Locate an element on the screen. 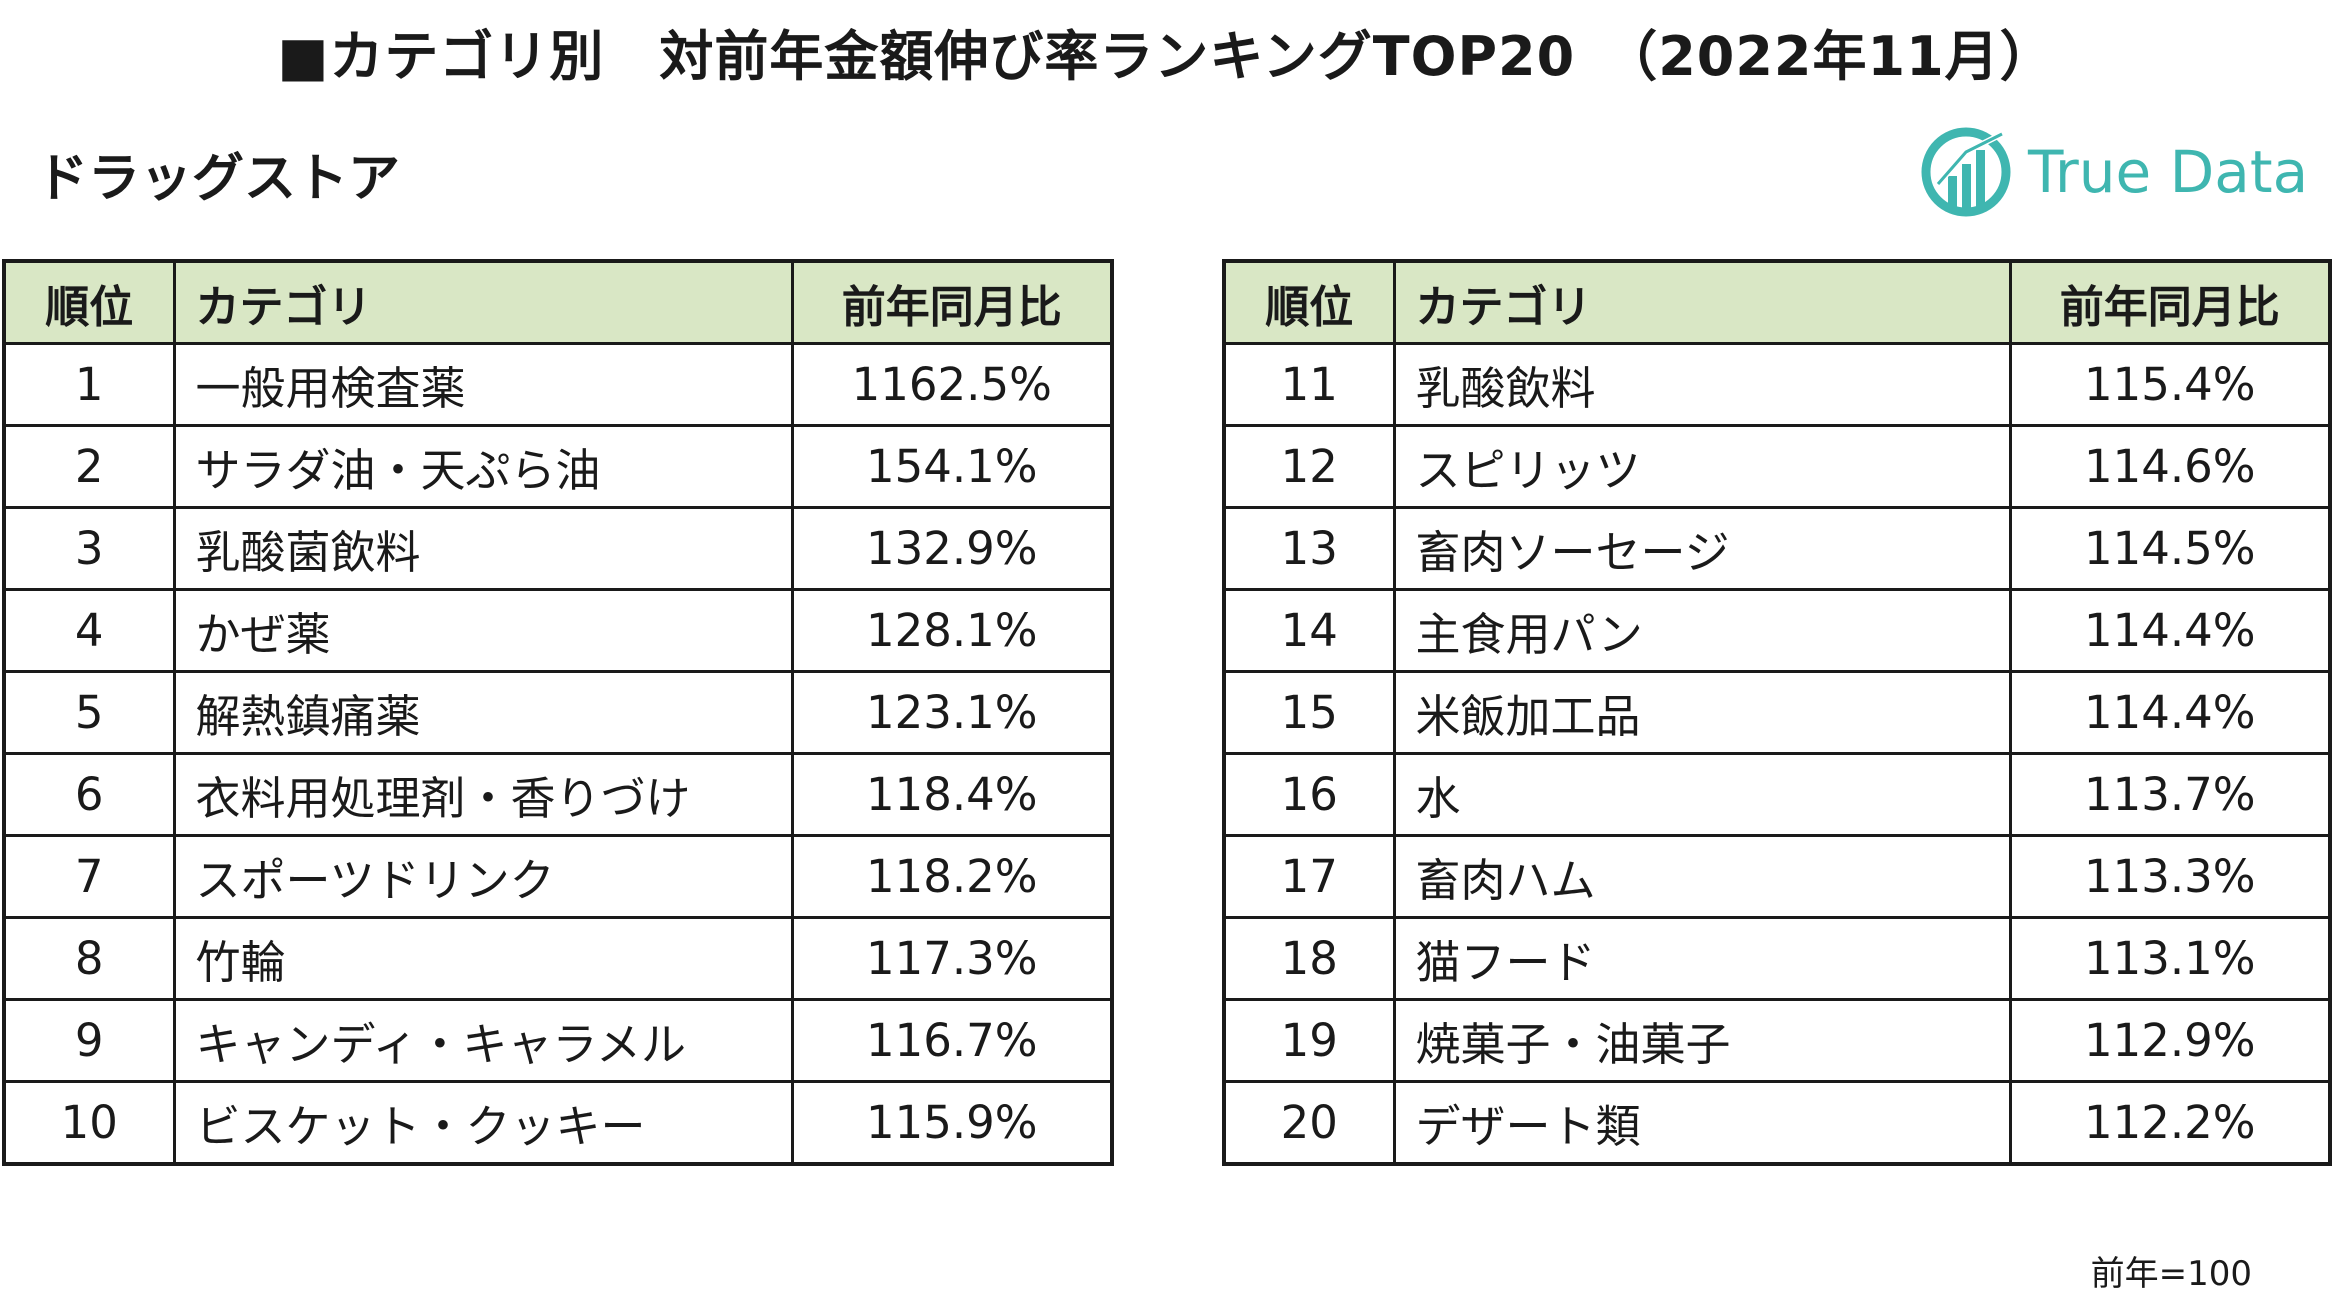  ratio-cell: 112.9% is located at coordinates (2170, 1040).